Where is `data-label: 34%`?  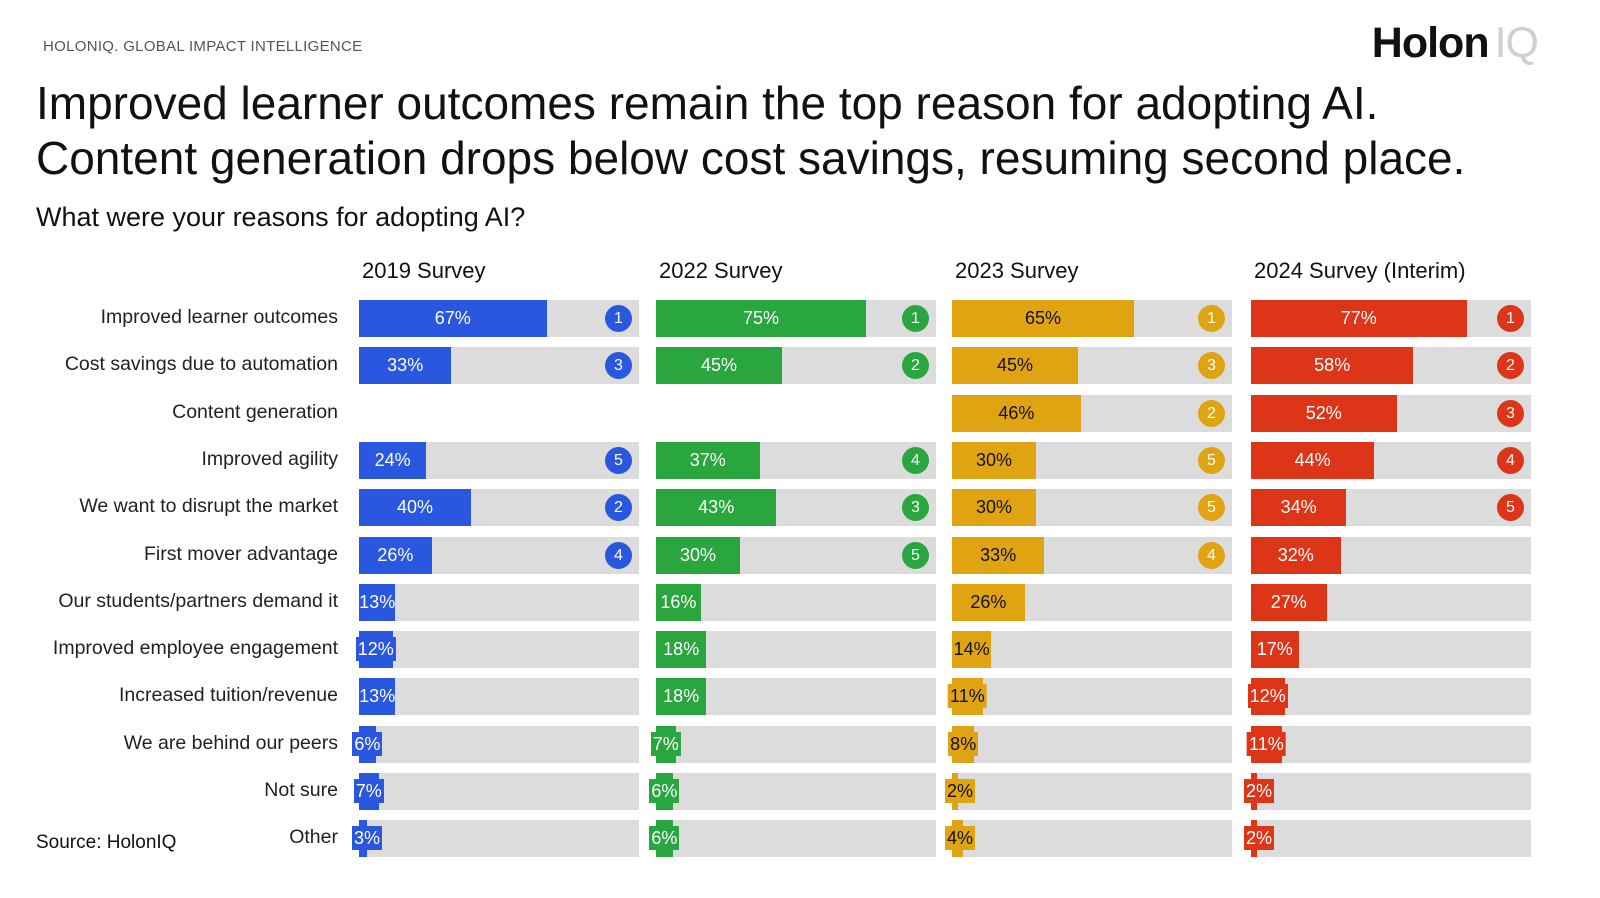 data-label: 34% is located at coordinates (1298, 507).